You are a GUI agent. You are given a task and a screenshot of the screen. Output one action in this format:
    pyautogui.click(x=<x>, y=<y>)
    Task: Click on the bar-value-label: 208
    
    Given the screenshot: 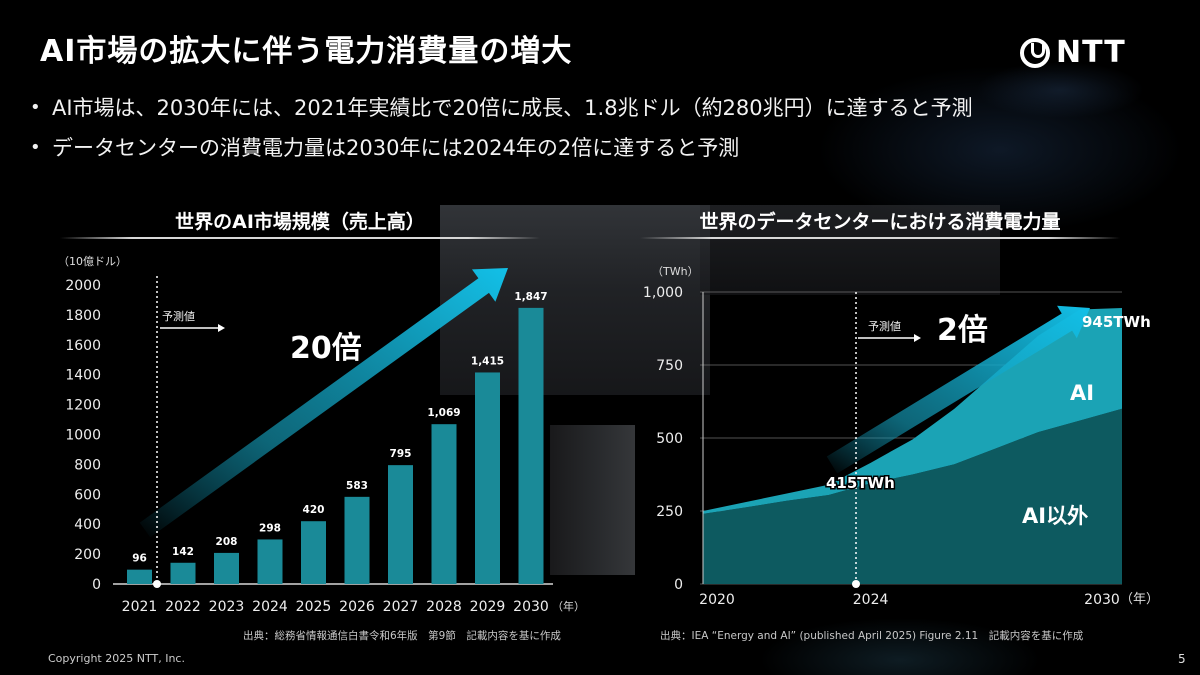 What is the action you would take?
    pyautogui.click(x=227, y=542)
    